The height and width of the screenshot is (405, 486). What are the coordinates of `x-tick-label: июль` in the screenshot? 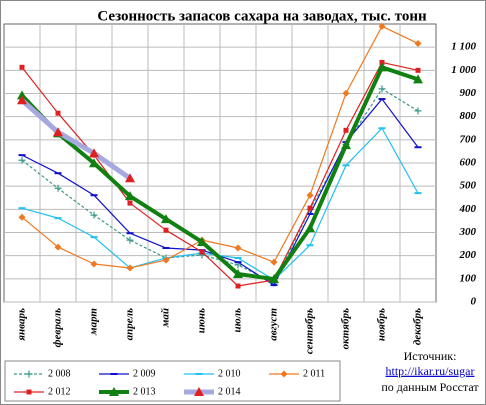 It's located at (238, 320).